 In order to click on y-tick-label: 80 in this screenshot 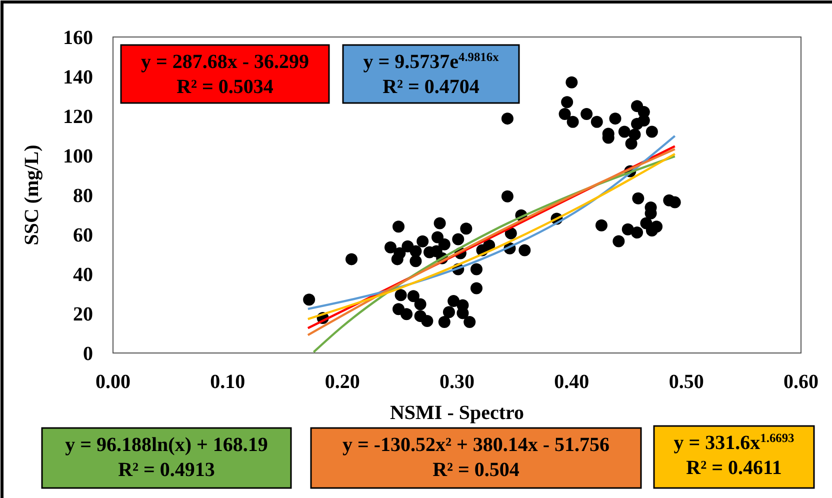, I will do `click(83, 196)`.